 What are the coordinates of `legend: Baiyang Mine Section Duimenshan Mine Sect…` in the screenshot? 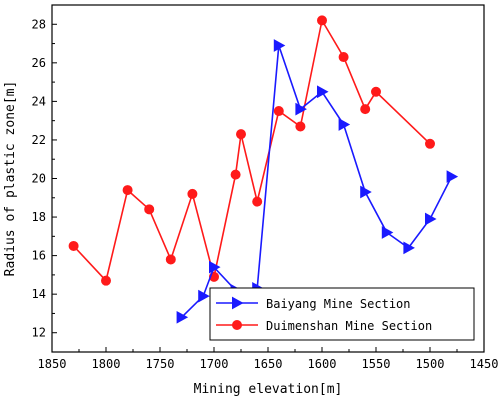 It's located at (342, 314).